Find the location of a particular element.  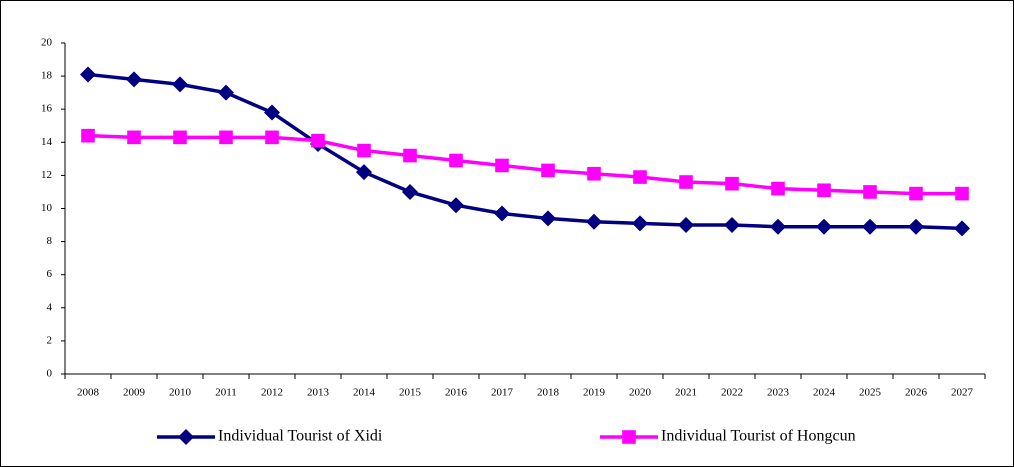

x-tick-label: 2020 is located at coordinates (640, 393).